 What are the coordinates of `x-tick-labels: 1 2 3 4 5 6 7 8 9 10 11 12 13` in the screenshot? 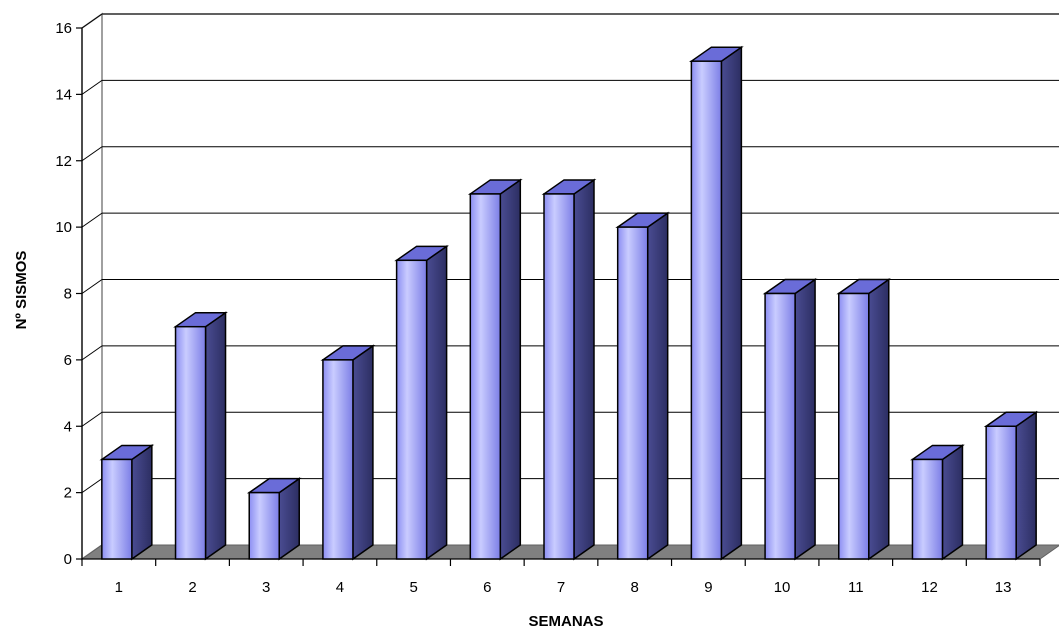 It's located at (563, 587).